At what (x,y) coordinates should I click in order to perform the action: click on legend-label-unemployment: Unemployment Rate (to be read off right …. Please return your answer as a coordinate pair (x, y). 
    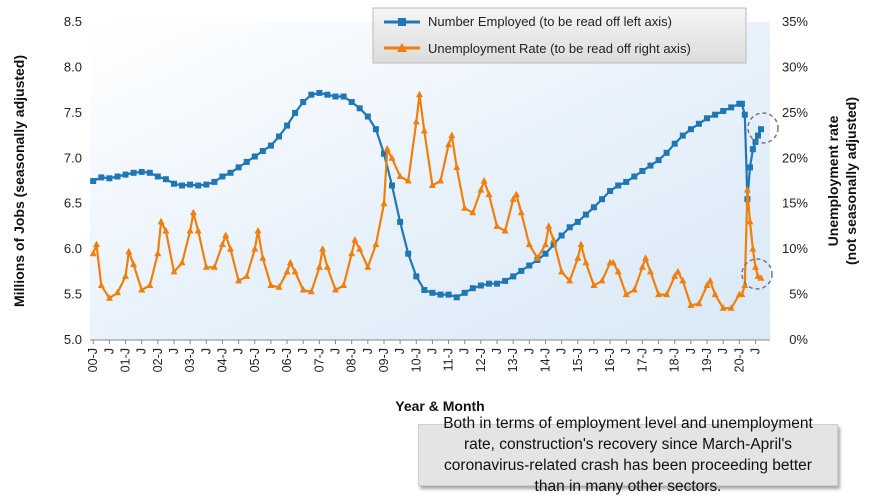
    Looking at the image, I should click on (559, 48).